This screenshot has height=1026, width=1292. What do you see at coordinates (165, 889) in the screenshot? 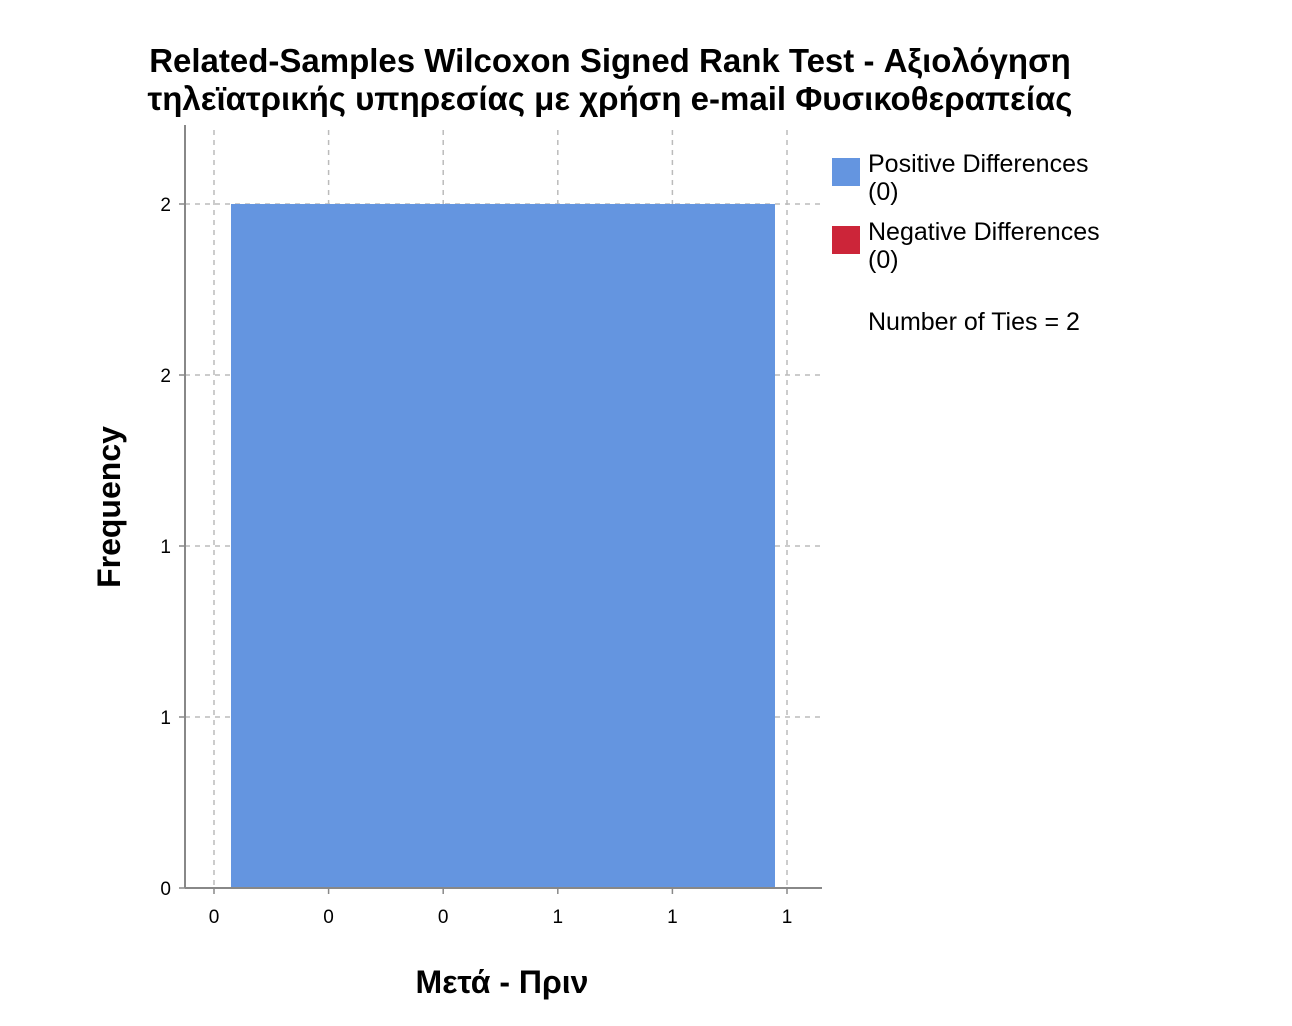
I see `y-tick-label: 0` at bounding box center [165, 889].